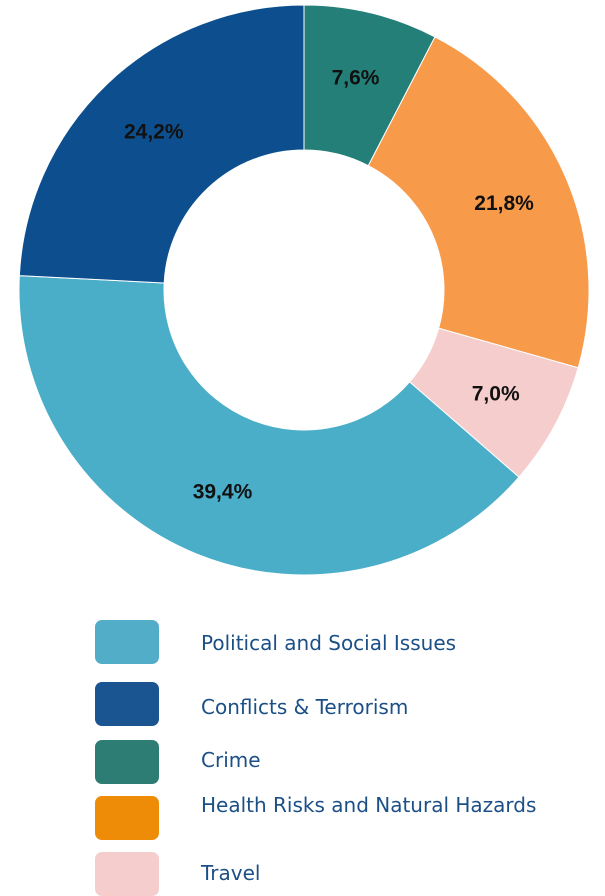  I want to click on slice-health-risks-and-natural-hazards, so click(478, 202).